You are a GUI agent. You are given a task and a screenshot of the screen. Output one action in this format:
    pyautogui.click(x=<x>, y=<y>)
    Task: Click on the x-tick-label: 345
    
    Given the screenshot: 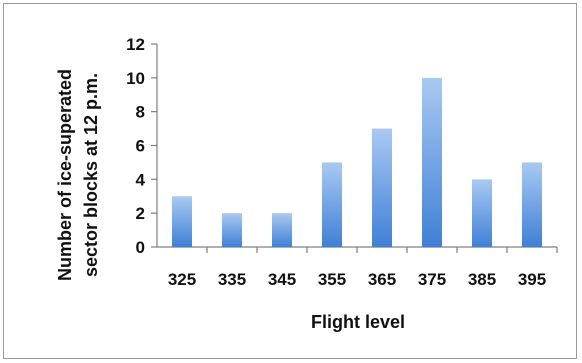 What is the action you would take?
    pyautogui.click(x=282, y=279)
    